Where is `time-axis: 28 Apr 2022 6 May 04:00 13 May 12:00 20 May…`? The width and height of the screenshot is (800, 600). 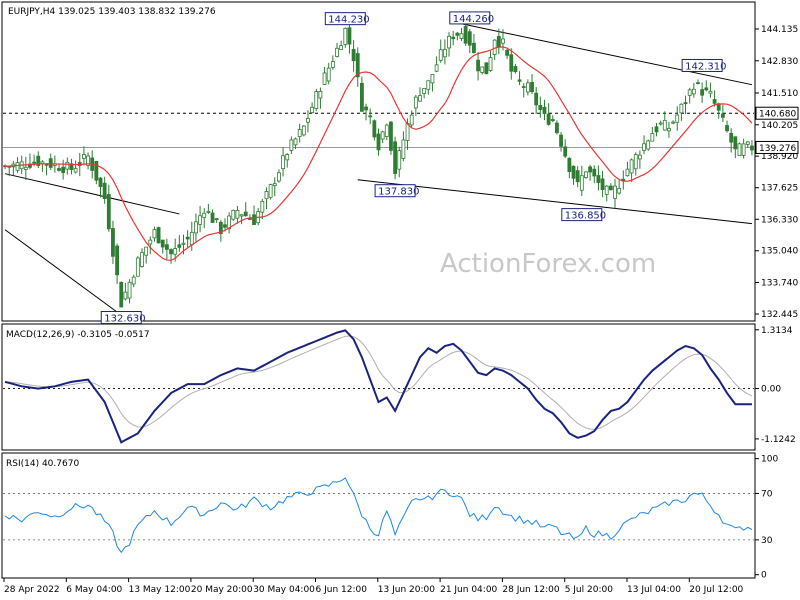 time-axis: 28 Apr 2022 6 May 04:00 13 May 12:00 20 May… is located at coordinates (373, 586).